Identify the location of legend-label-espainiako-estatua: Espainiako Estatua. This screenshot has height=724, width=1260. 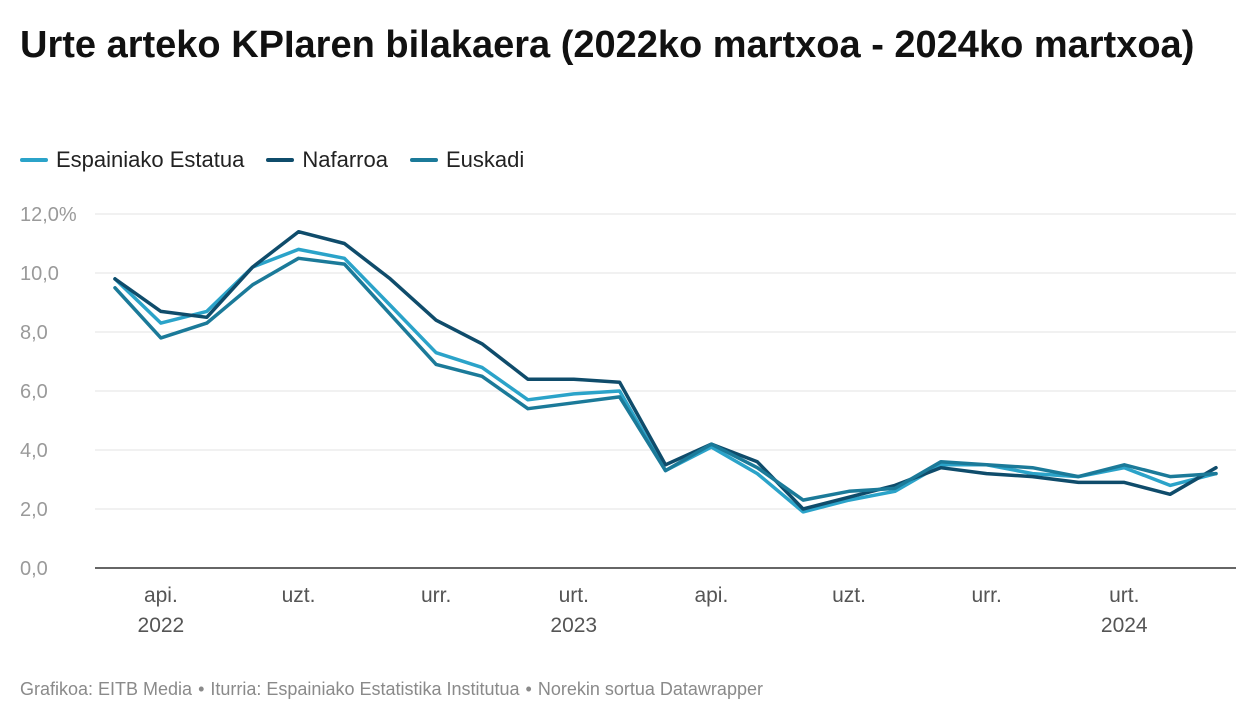
(150, 159).